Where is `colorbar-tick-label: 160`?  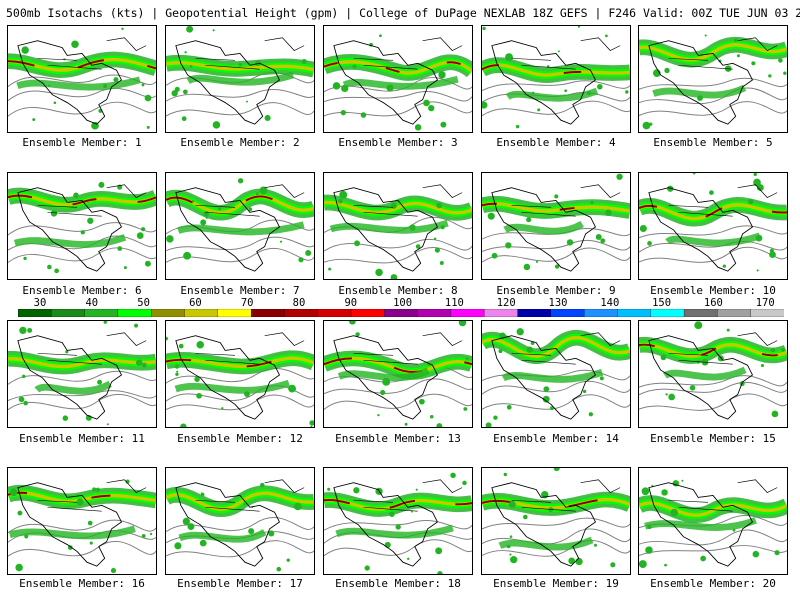 colorbar-tick-label: 160 is located at coordinates (713, 303).